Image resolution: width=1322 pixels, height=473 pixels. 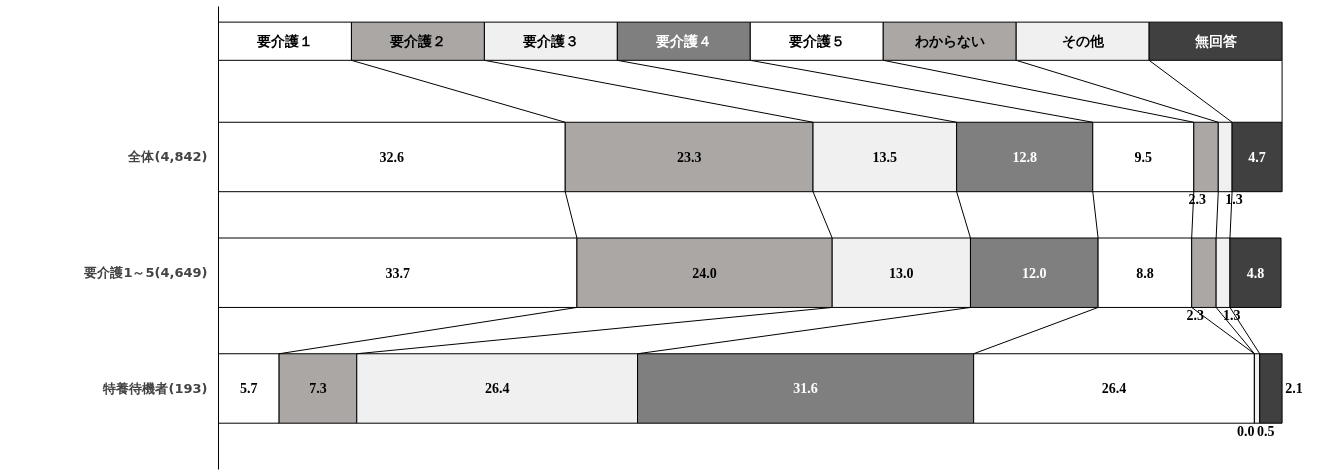 I want to click on data-label: 33.7, so click(x=397, y=273).